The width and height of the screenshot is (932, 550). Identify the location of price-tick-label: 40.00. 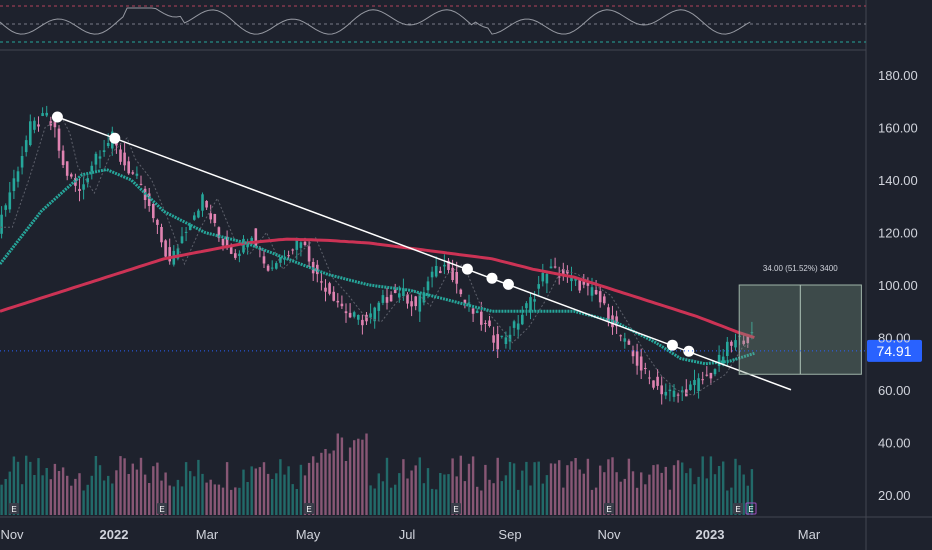
(894, 443).